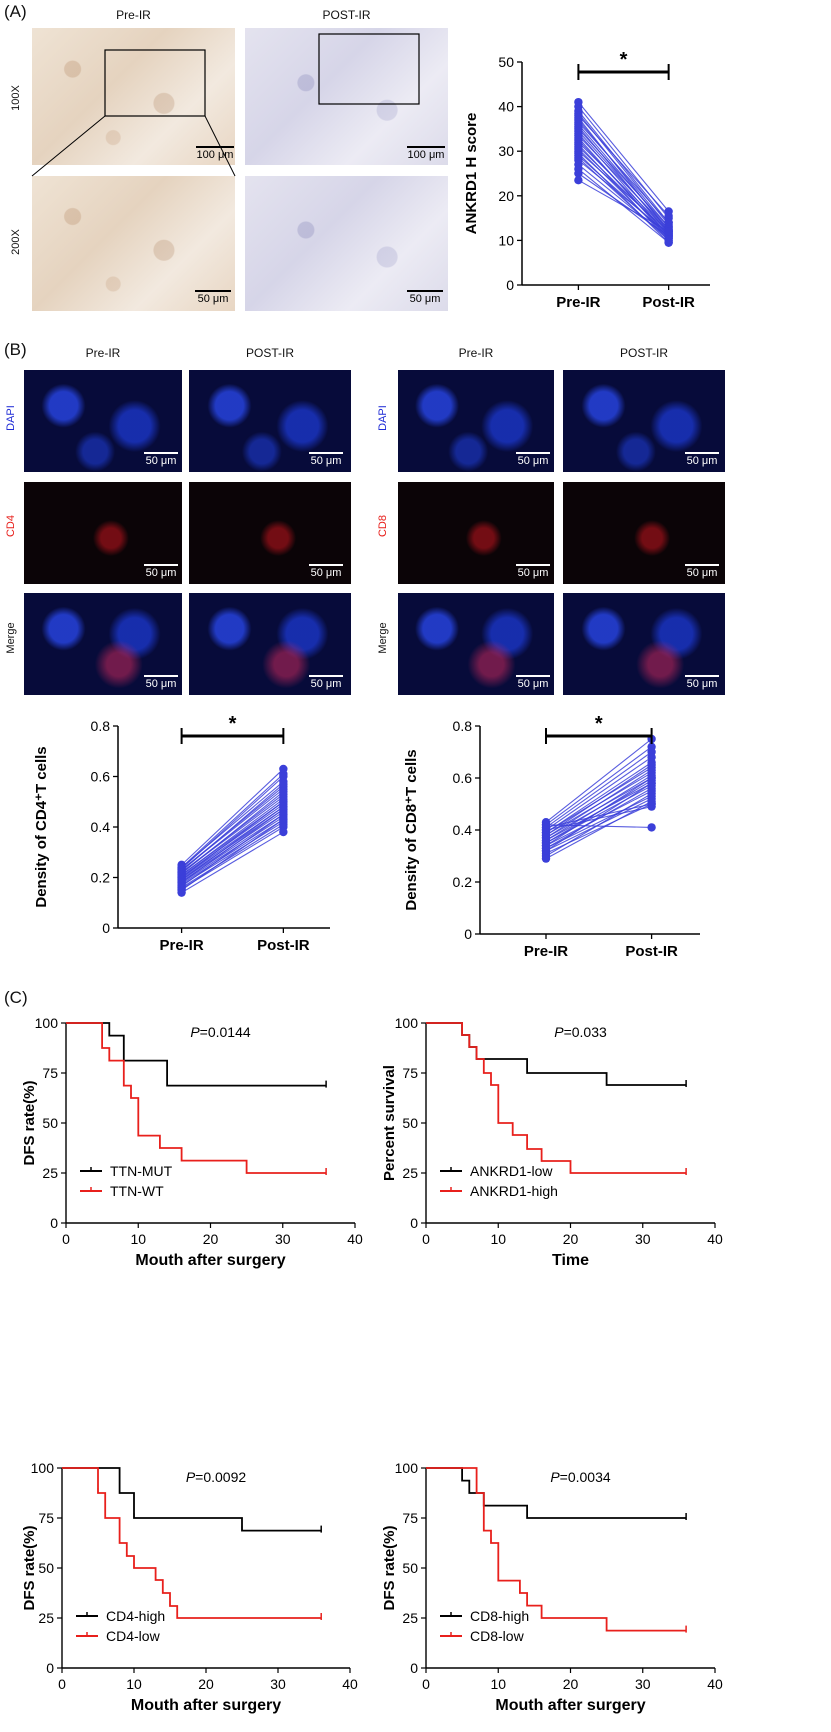 This screenshot has width=831, height=1732. What do you see at coordinates (141, 1171) in the screenshot?
I see `legend-label: TTN-MUT` at bounding box center [141, 1171].